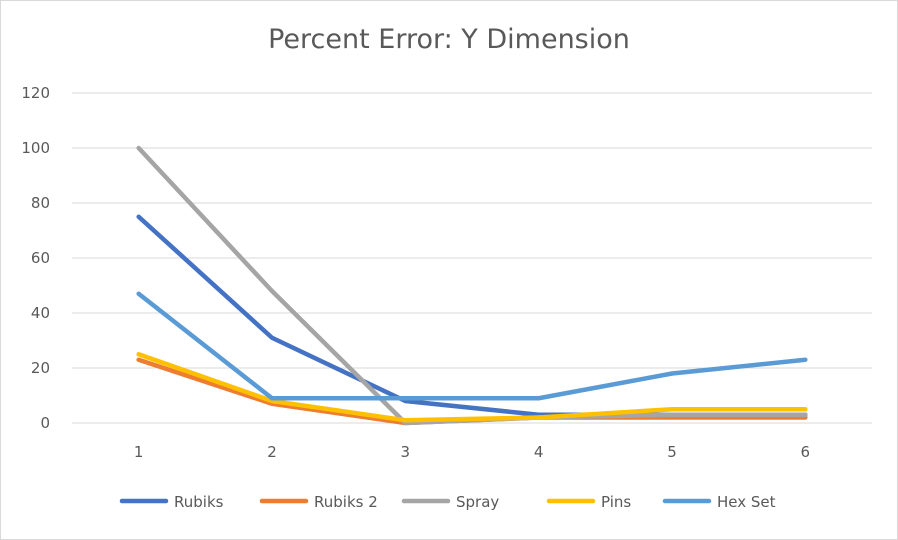 The image size is (898, 540). Describe the element at coordinates (588, 502) in the screenshot. I see `legend-item: Pins` at that location.